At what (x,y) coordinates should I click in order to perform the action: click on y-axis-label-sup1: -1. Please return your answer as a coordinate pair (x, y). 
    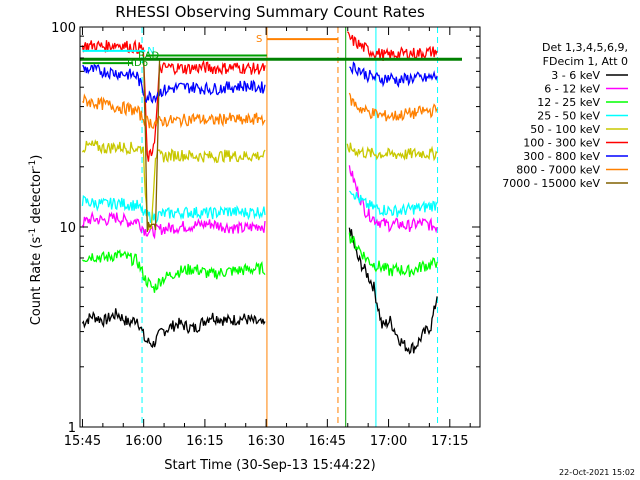
    Looking at the image, I should click on (33, 232).